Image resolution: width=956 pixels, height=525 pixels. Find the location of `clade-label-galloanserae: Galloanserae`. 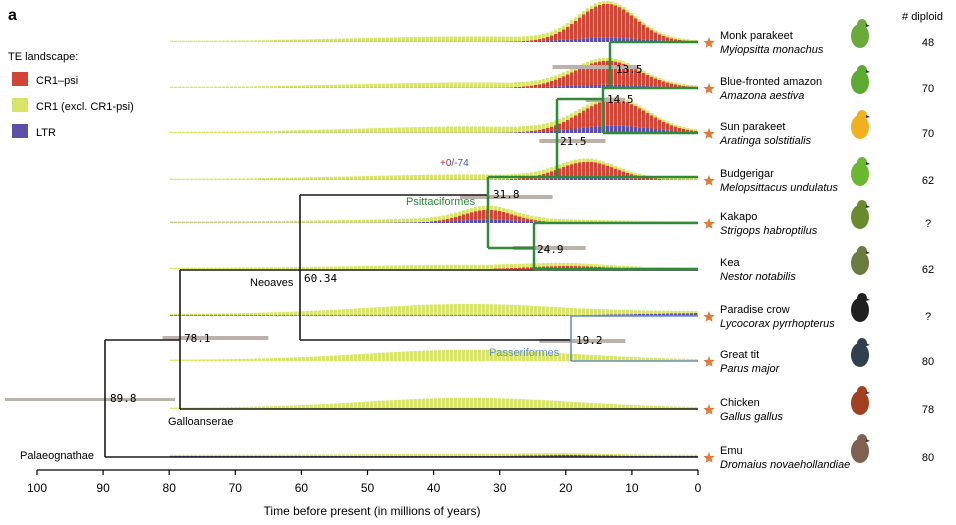

clade-label-galloanserae: Galloanserae is located at coordinates (200, 422).